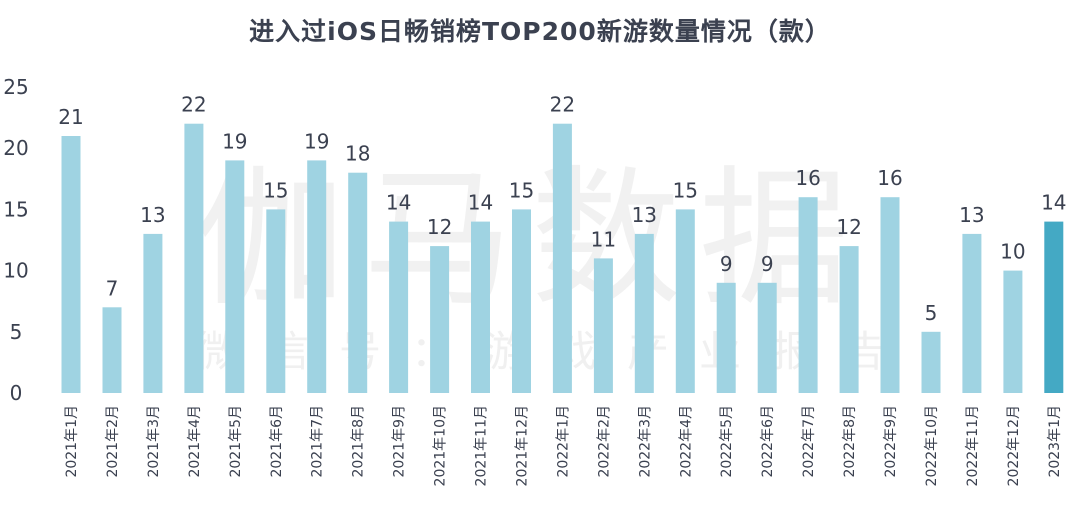 This screenshot has width=1080, height=524. I want to click on x-tick-label: 2021年6月, so click(277, 441).